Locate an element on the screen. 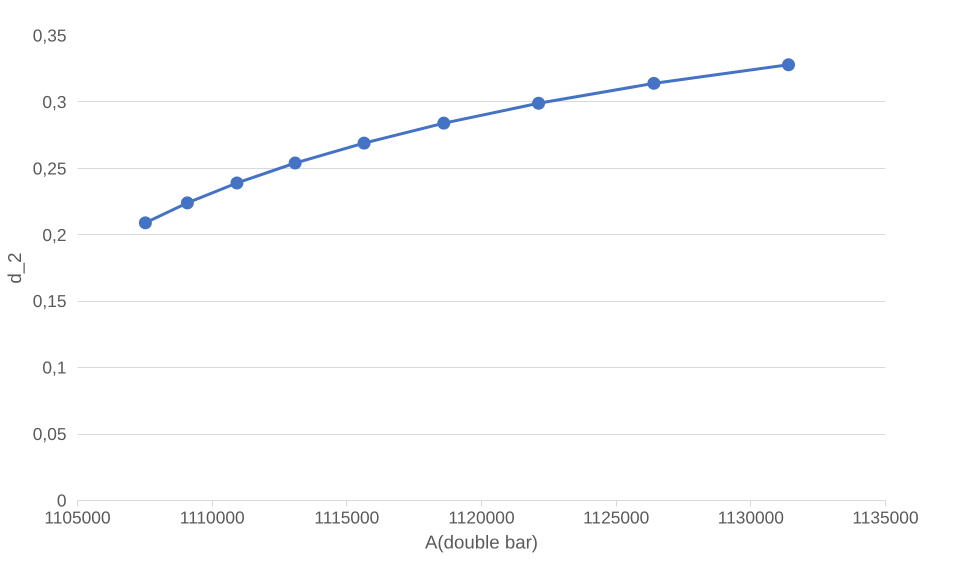  y-tick-label: 0,25 is located at coordinates (49, 168).